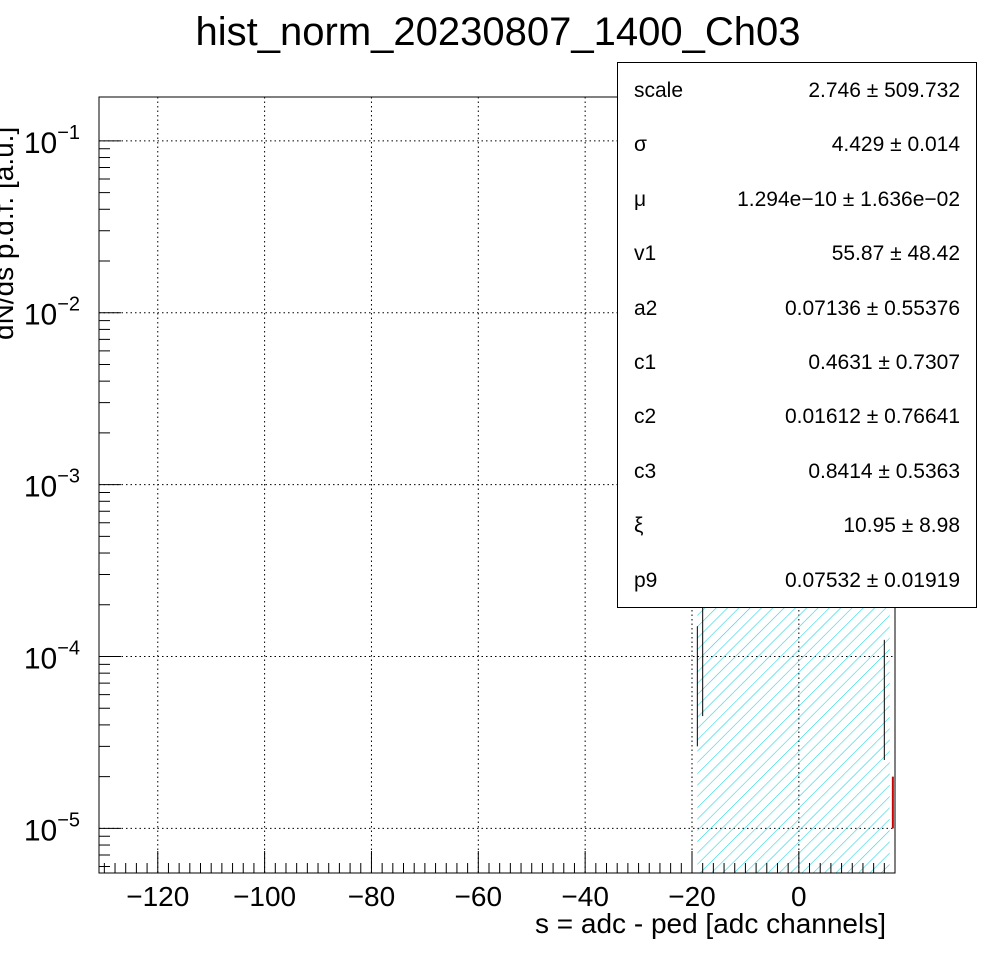 This screenshot has width=996, height=972. What do you see at coordinates (797, 255) in the screenshot?
I see `stat-row: v1 55.87 ± 48.42` at bounding box center [797, 255].